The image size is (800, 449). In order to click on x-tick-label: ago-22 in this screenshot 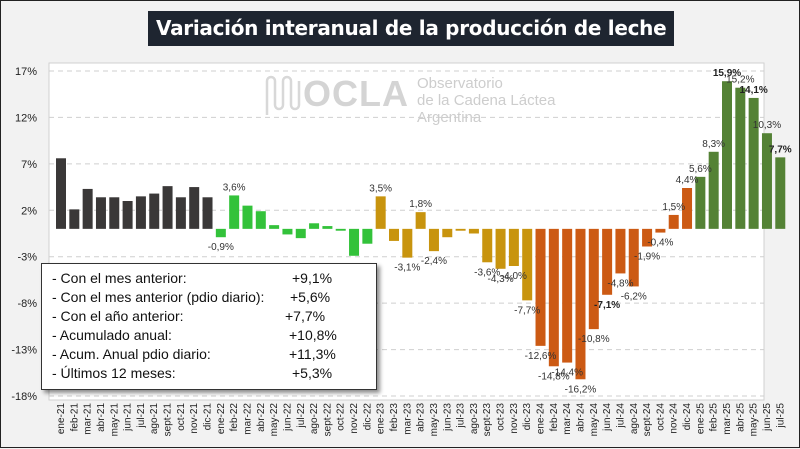, I will do `click(314, 419)`.